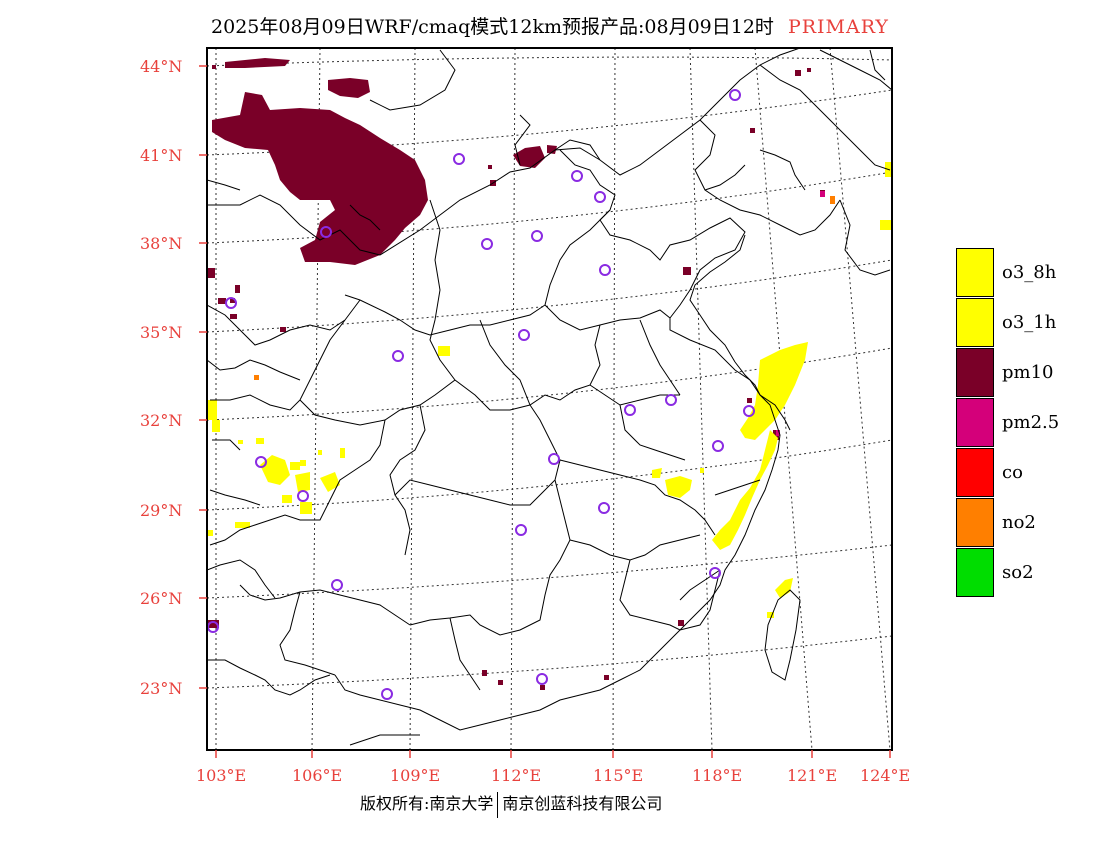 Image resolution: width=1100 pixels, height=850 pixels. Describe the element at coordinates (161, 243) in the screenshot. I see `lat-label: 38°N` at that location.